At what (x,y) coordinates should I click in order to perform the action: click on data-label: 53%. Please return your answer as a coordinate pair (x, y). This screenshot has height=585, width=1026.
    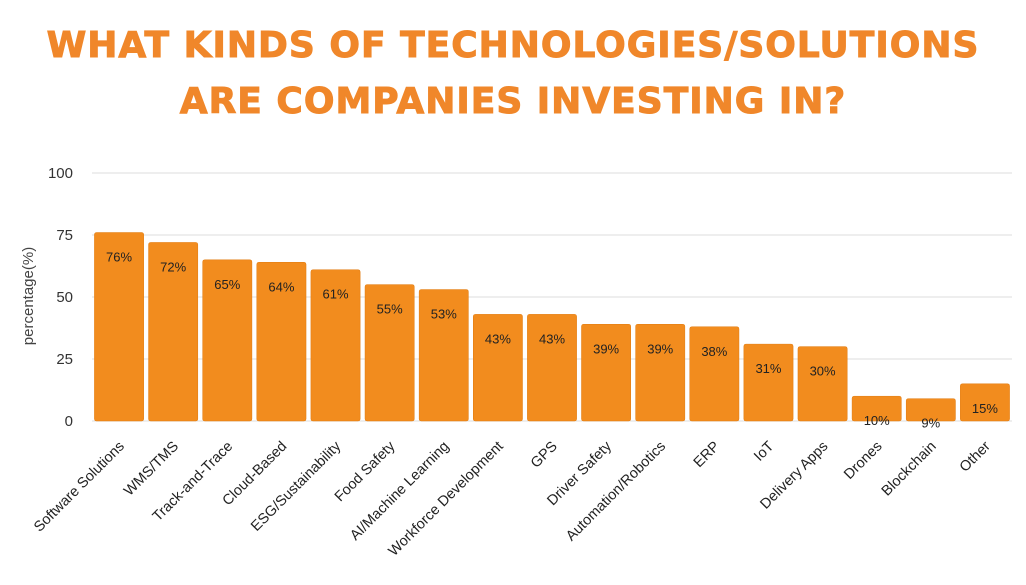
    Looking at the image, I should click on (444, 314).